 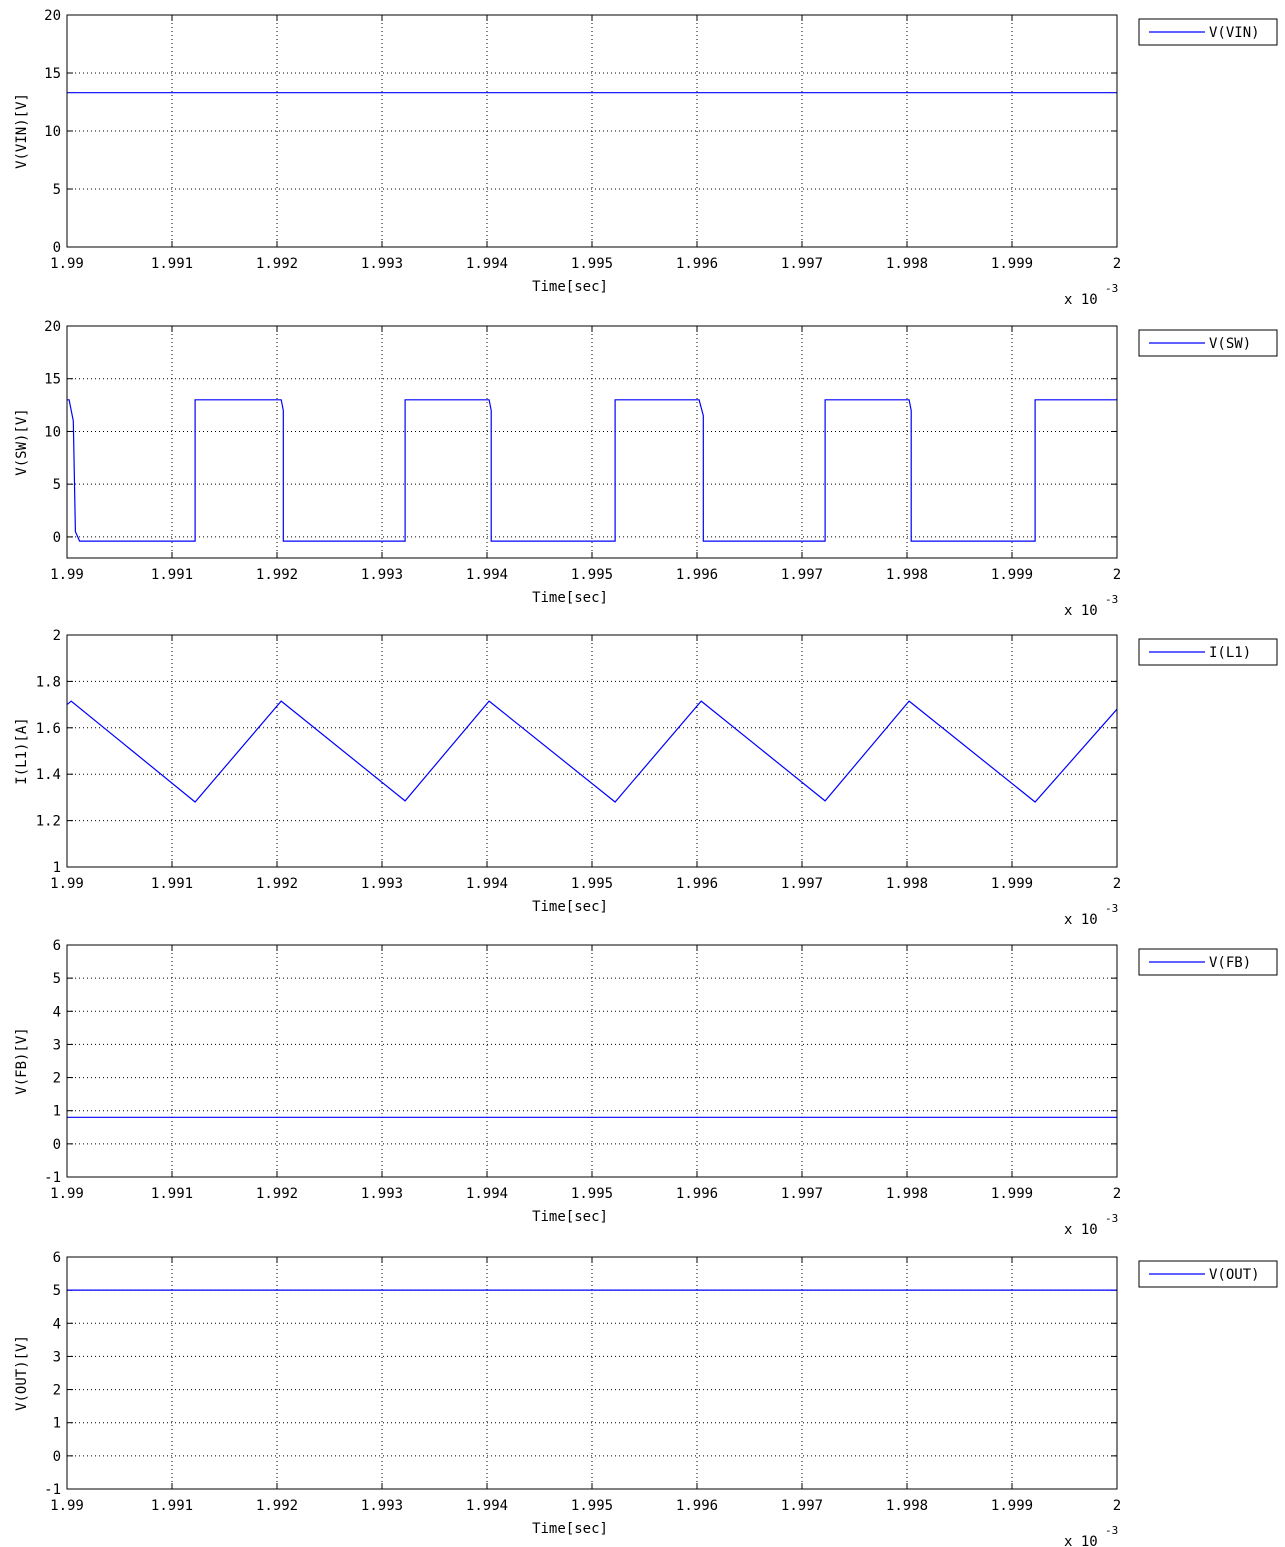 What do you see at coordinates (1208, 962) in the screenshot?
I see `legend: V(FB)` at bounding box center [1208, 962].